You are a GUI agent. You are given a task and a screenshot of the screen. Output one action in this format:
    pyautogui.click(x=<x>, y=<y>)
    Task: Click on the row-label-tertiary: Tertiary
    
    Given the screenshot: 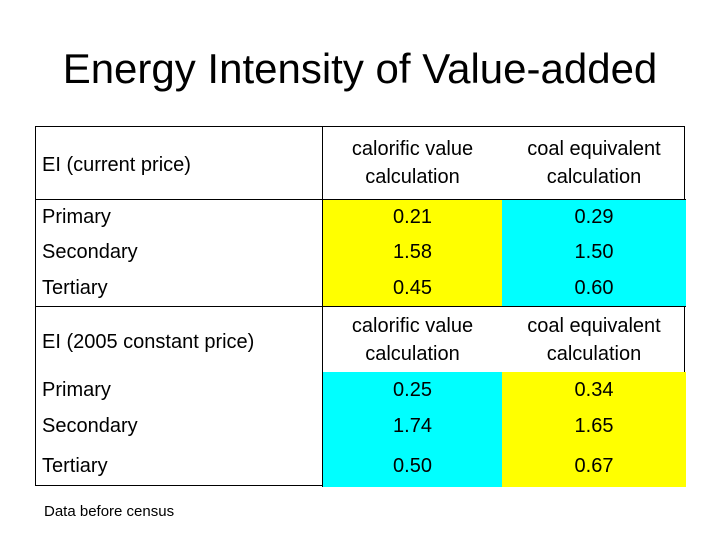 What is the action you would take?
    pyautogui.click(x=75, y=288)
    